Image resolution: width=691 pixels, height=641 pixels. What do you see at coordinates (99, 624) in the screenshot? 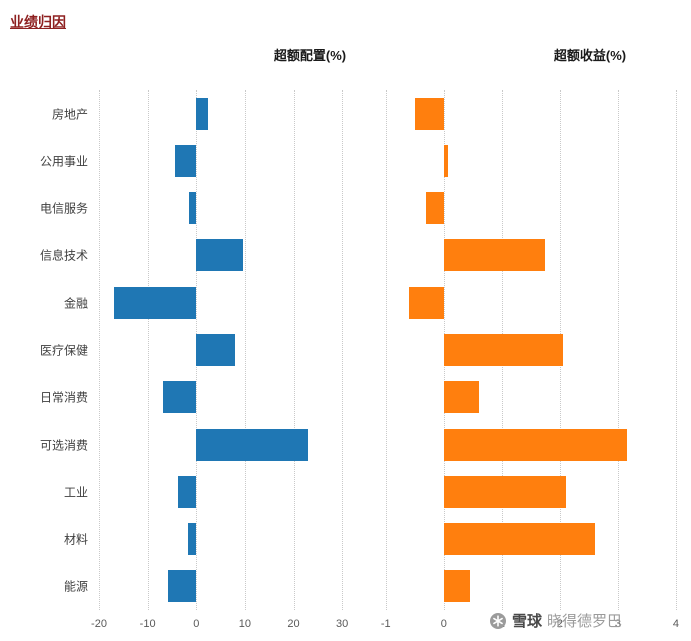
I see `x-axis-tick-label: -20` at bounding box center [99, 624].